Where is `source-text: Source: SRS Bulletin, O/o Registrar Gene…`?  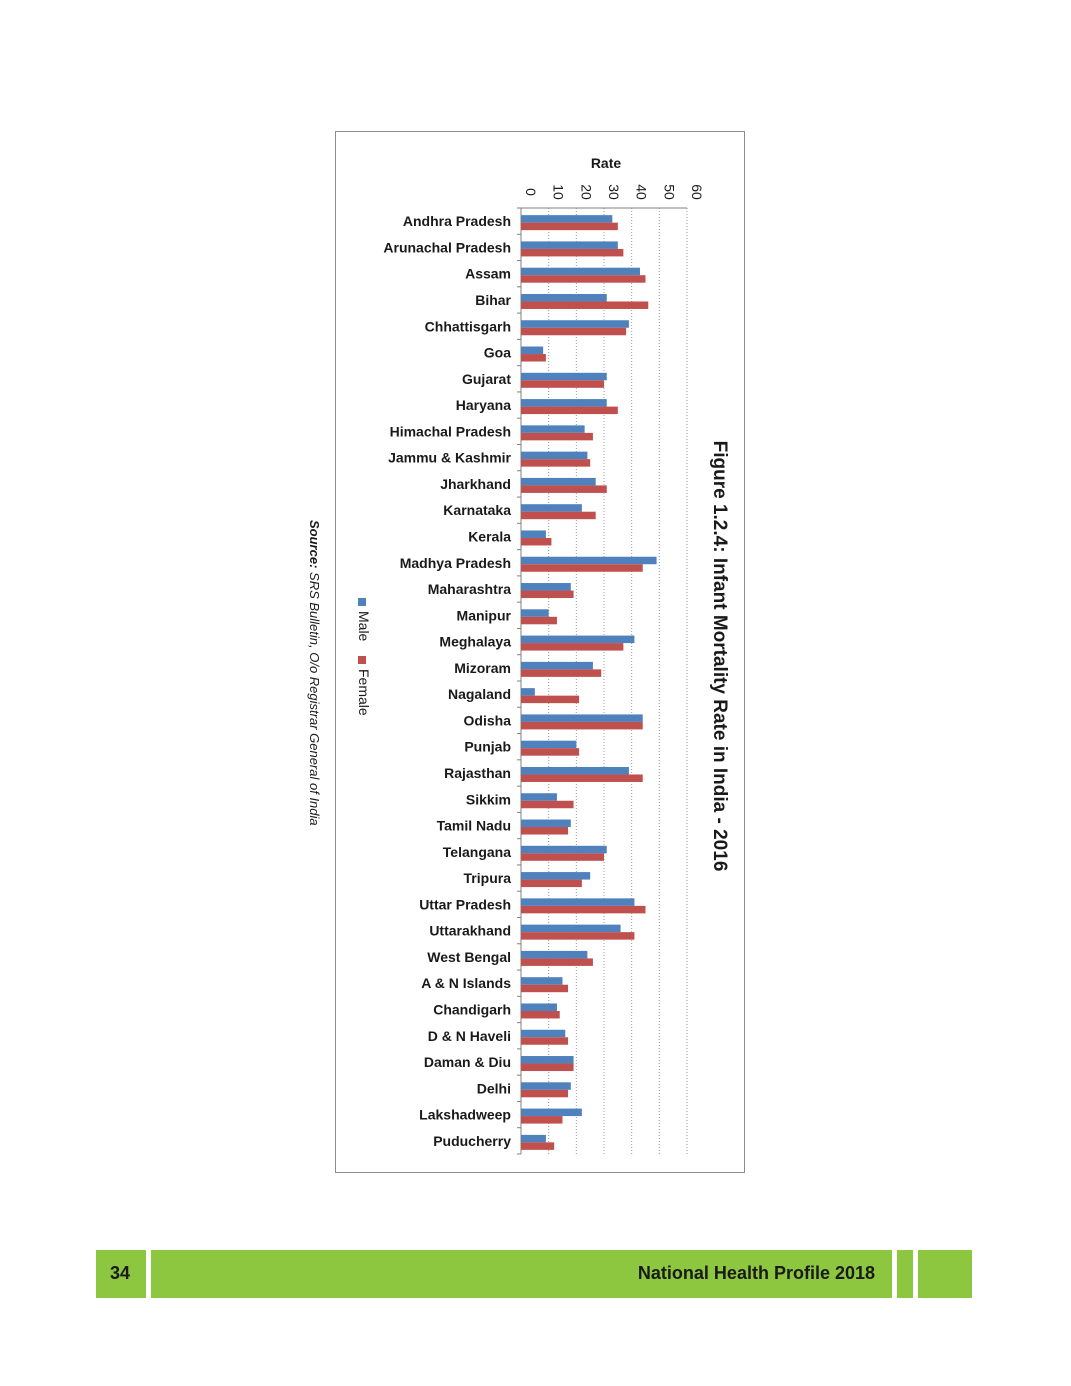
source-text: Source: SRS Bulletin, O/o Registrar Gene… is located at coordinates (314, 673).